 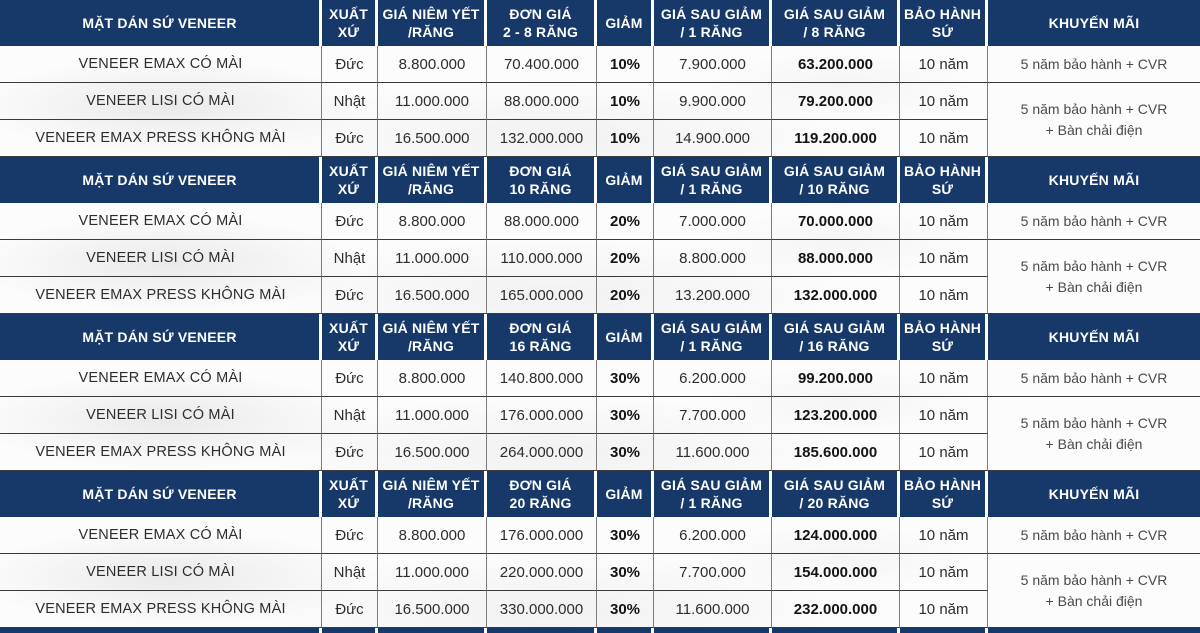 What do you see at coordinates (712, 535) in the screenshot?
I see `cell-after-1-value: 6.200.000` at bounding box center [712, 535].